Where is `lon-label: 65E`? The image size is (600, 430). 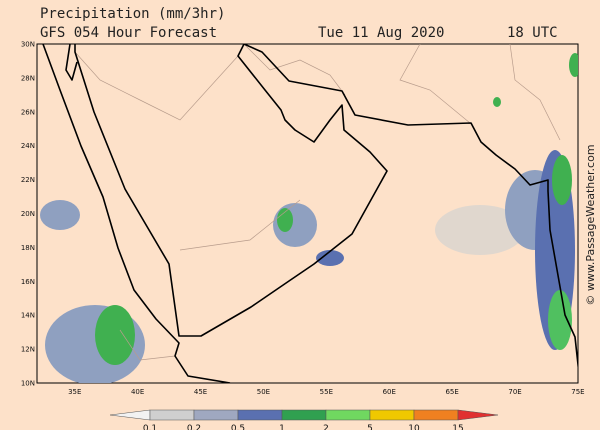
lon-label: 65E is located at coordinates (451, 392).